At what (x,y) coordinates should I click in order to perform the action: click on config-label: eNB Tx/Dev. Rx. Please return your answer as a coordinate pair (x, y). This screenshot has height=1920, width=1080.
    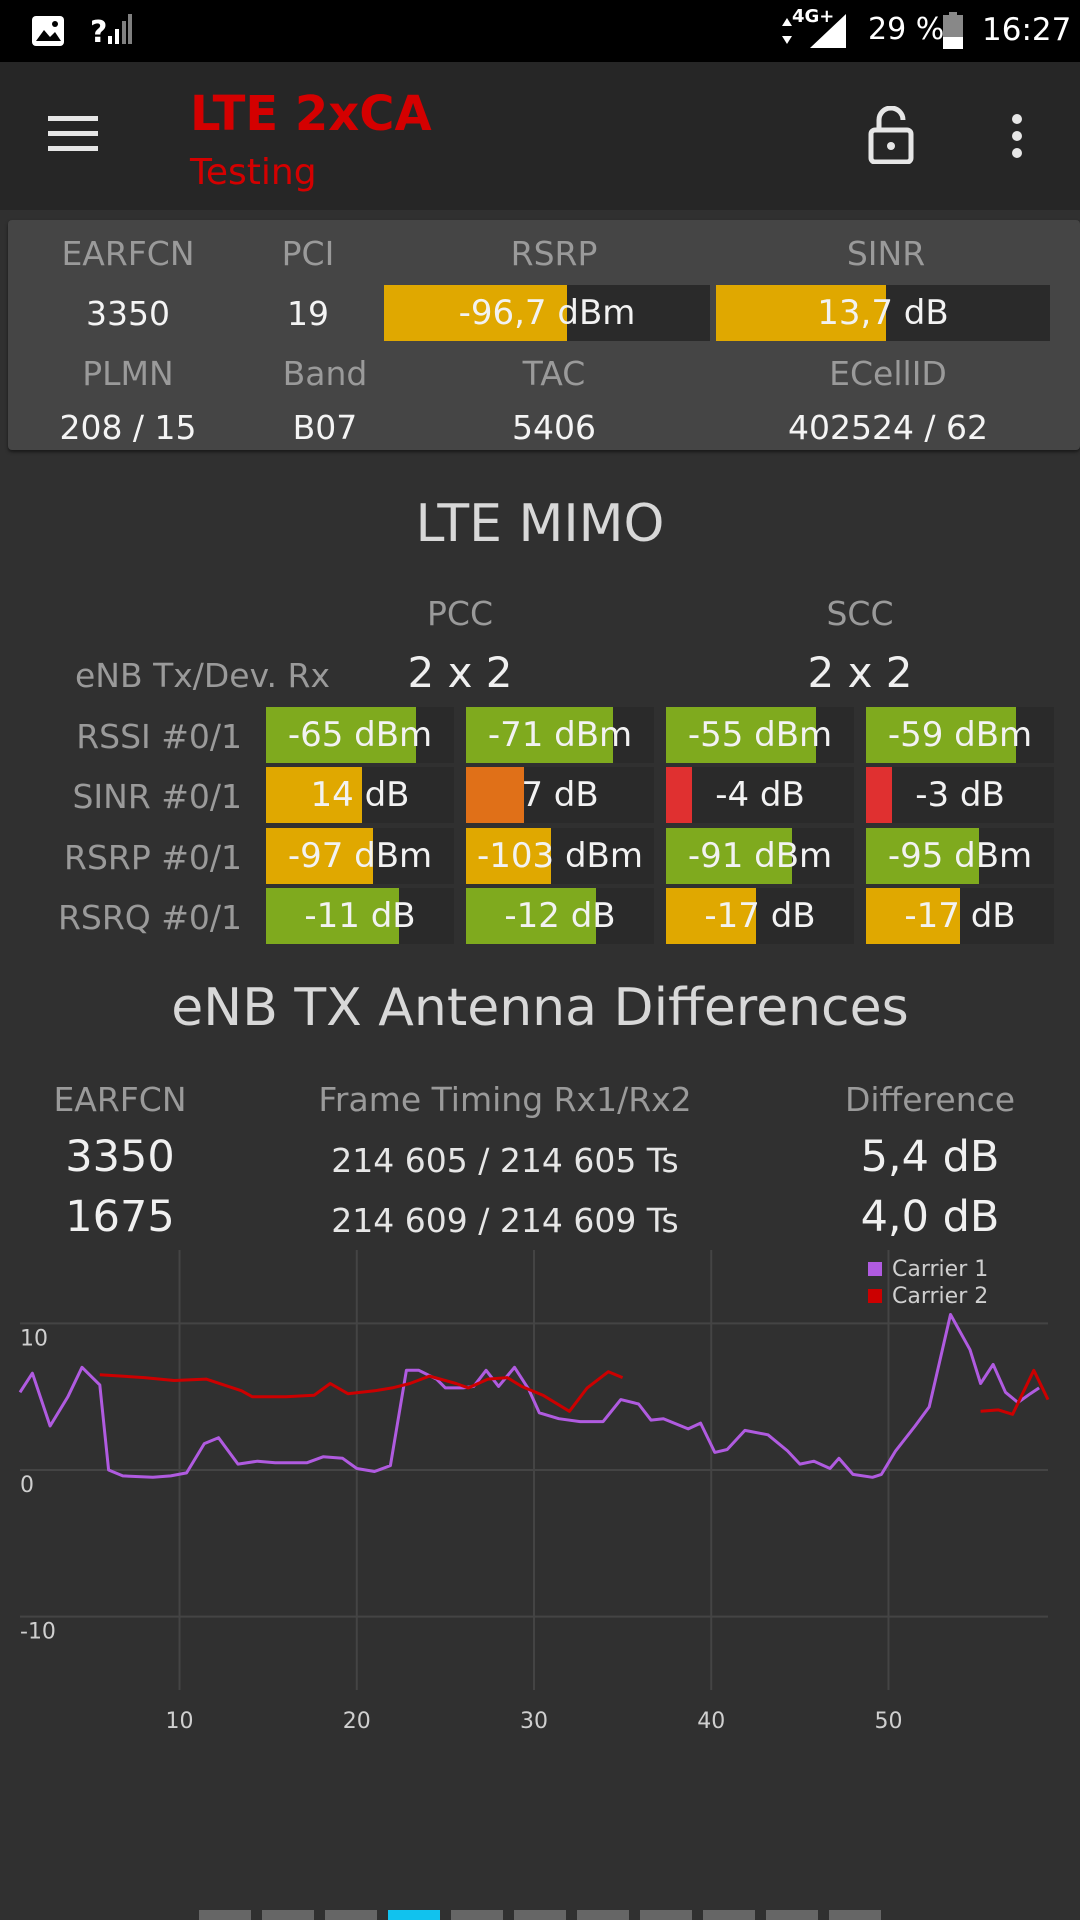
    Looking at the image, I should click on (202, 675).